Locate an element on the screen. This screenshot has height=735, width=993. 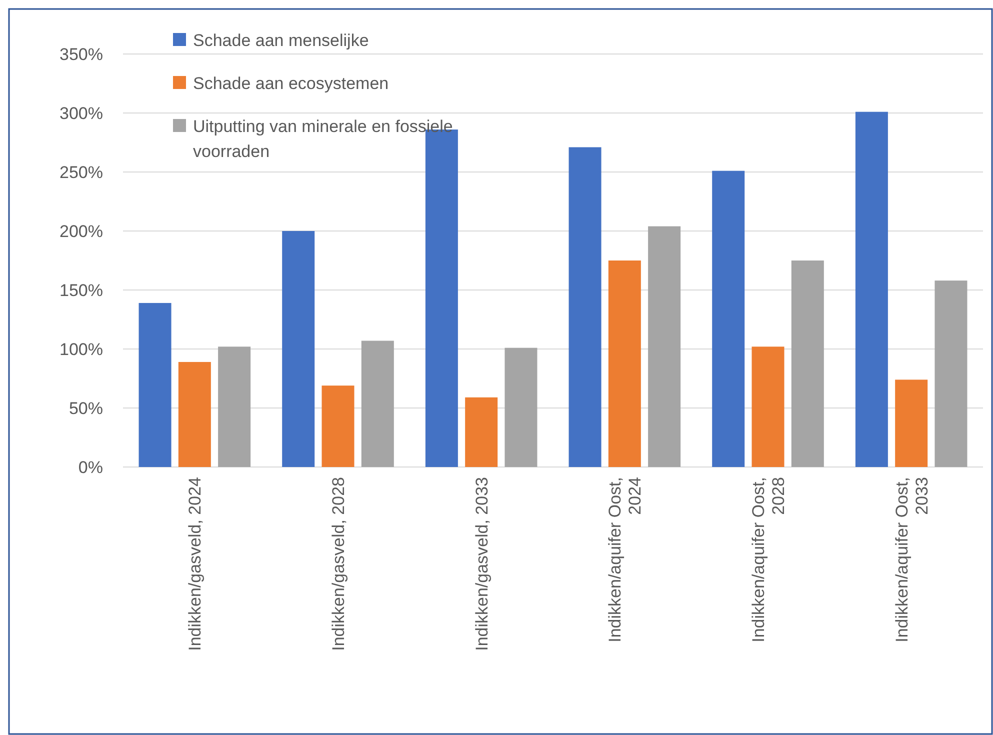
x-tick-label: Indikken/aquifer Oost, 2028 is located at coordinates (768, 559).